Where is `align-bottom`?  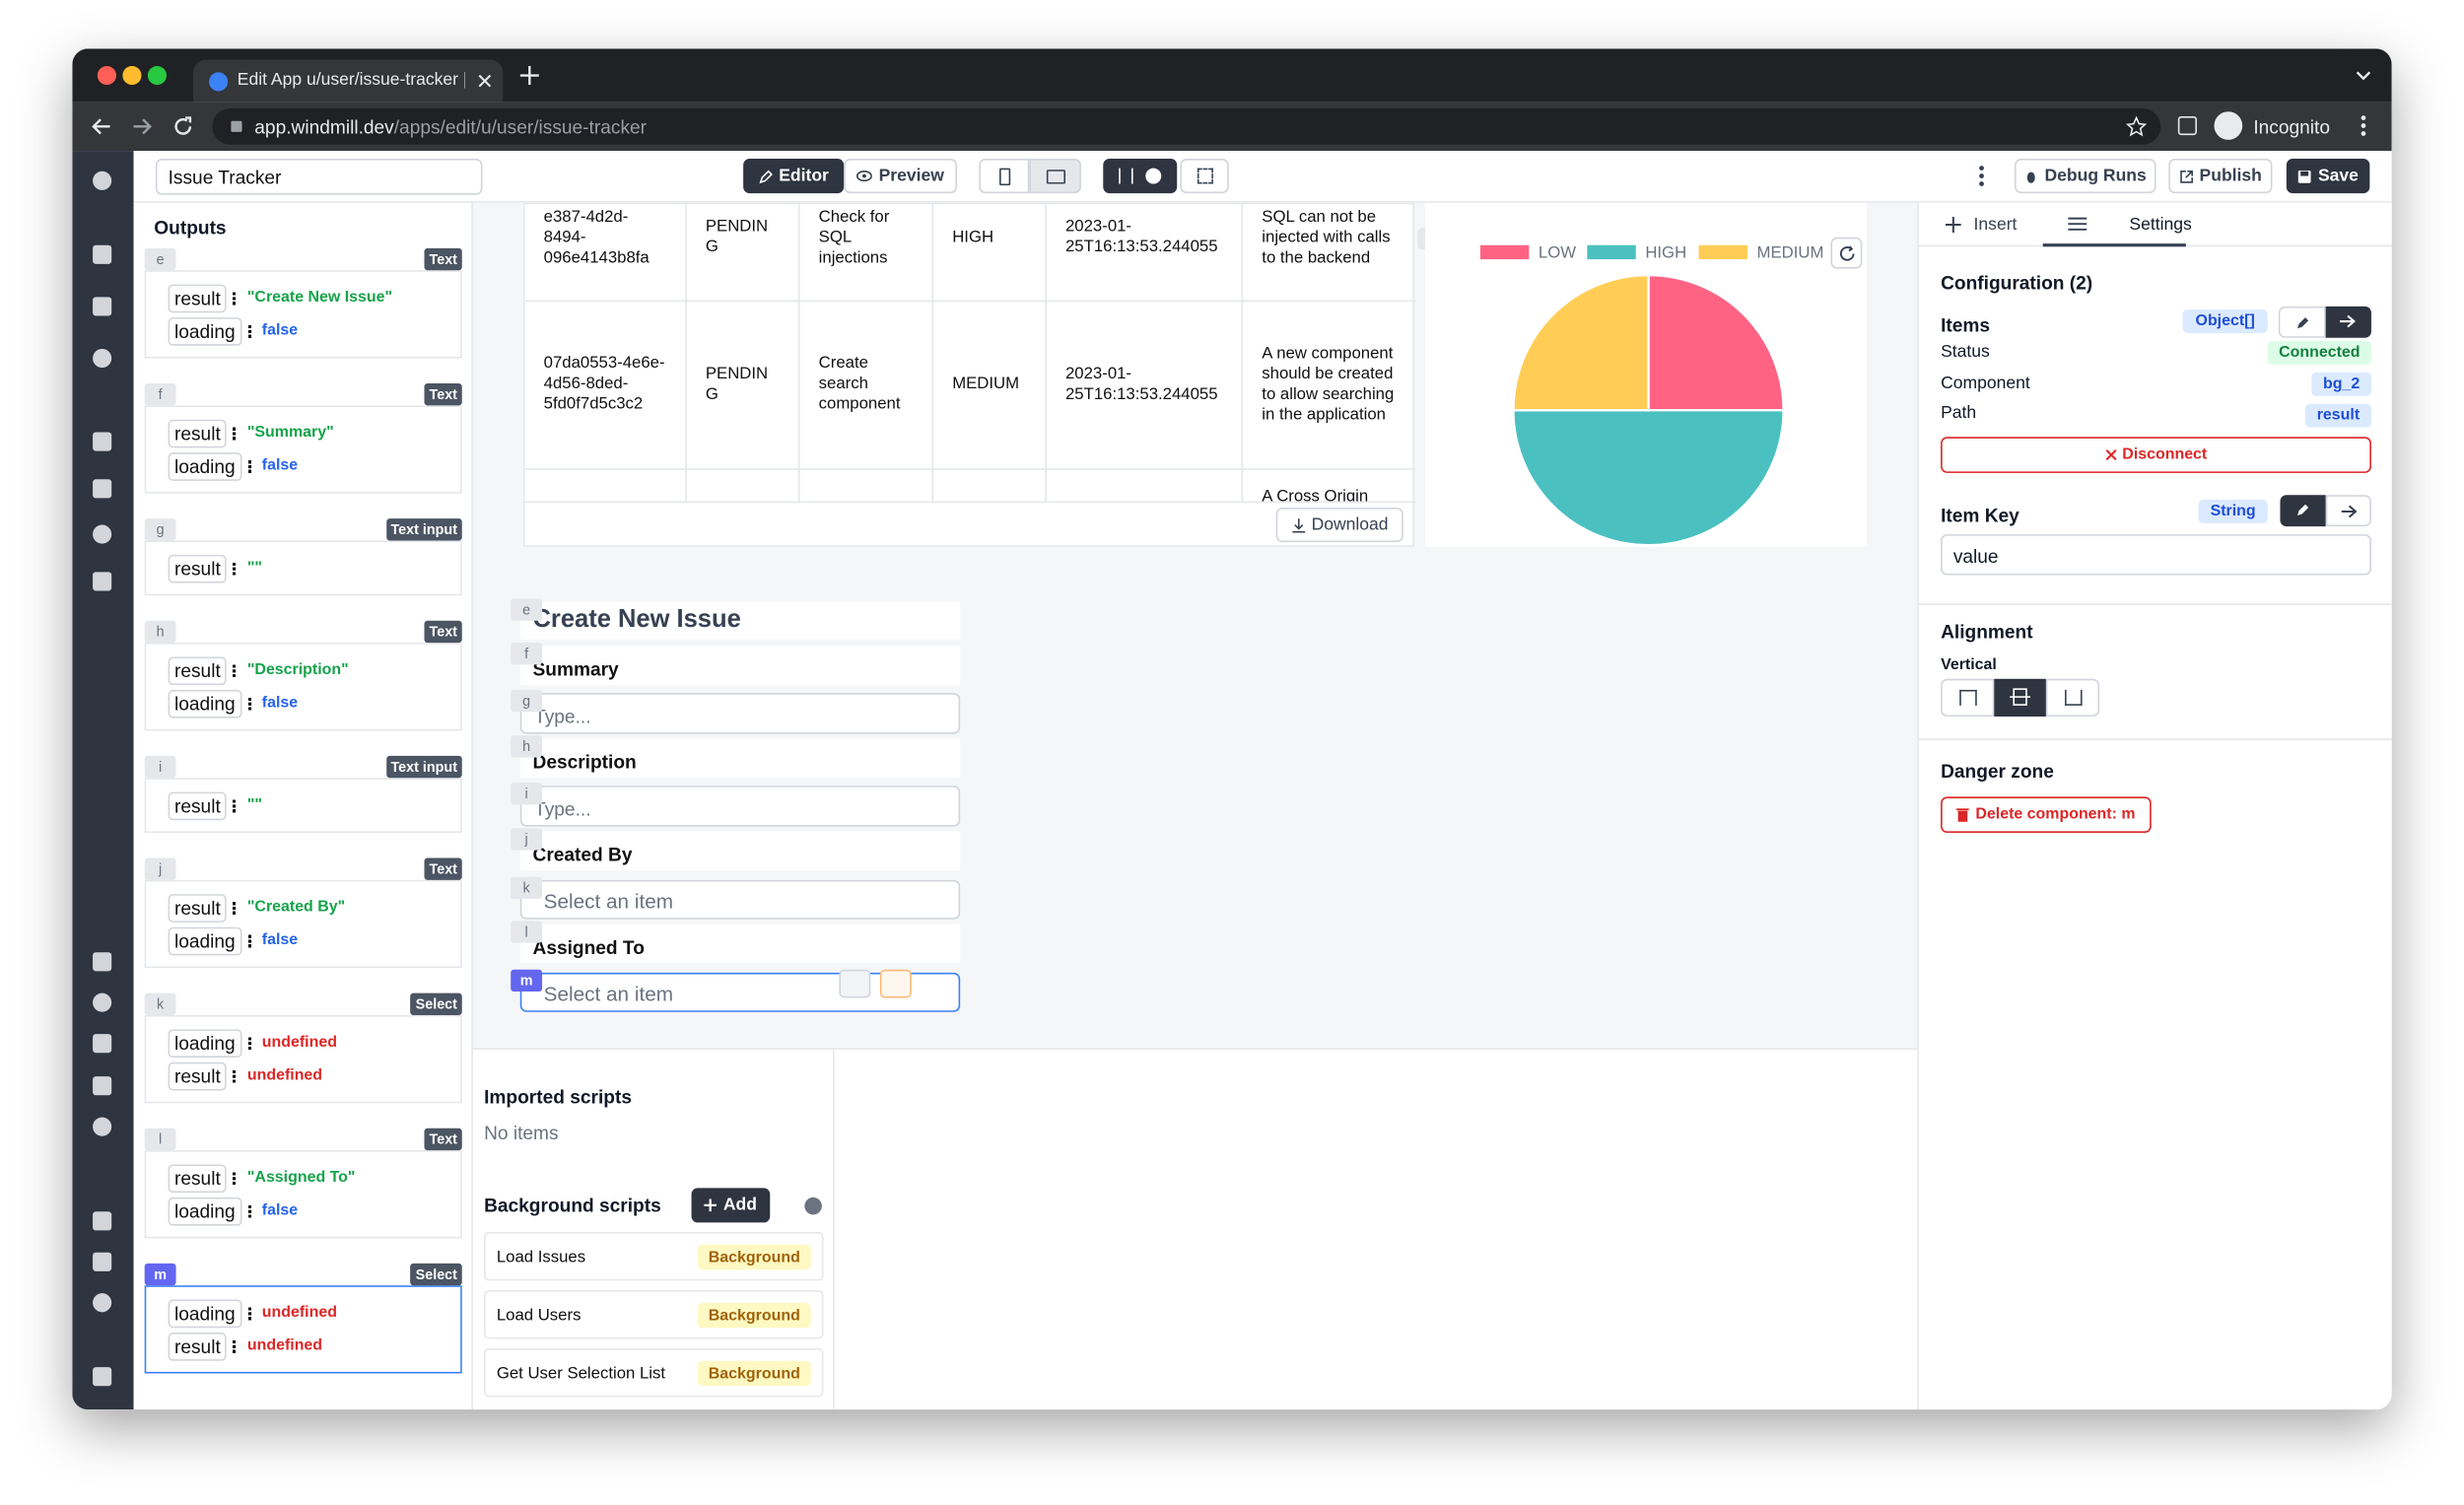 align-bottom is located at coordinates (2072, 698).